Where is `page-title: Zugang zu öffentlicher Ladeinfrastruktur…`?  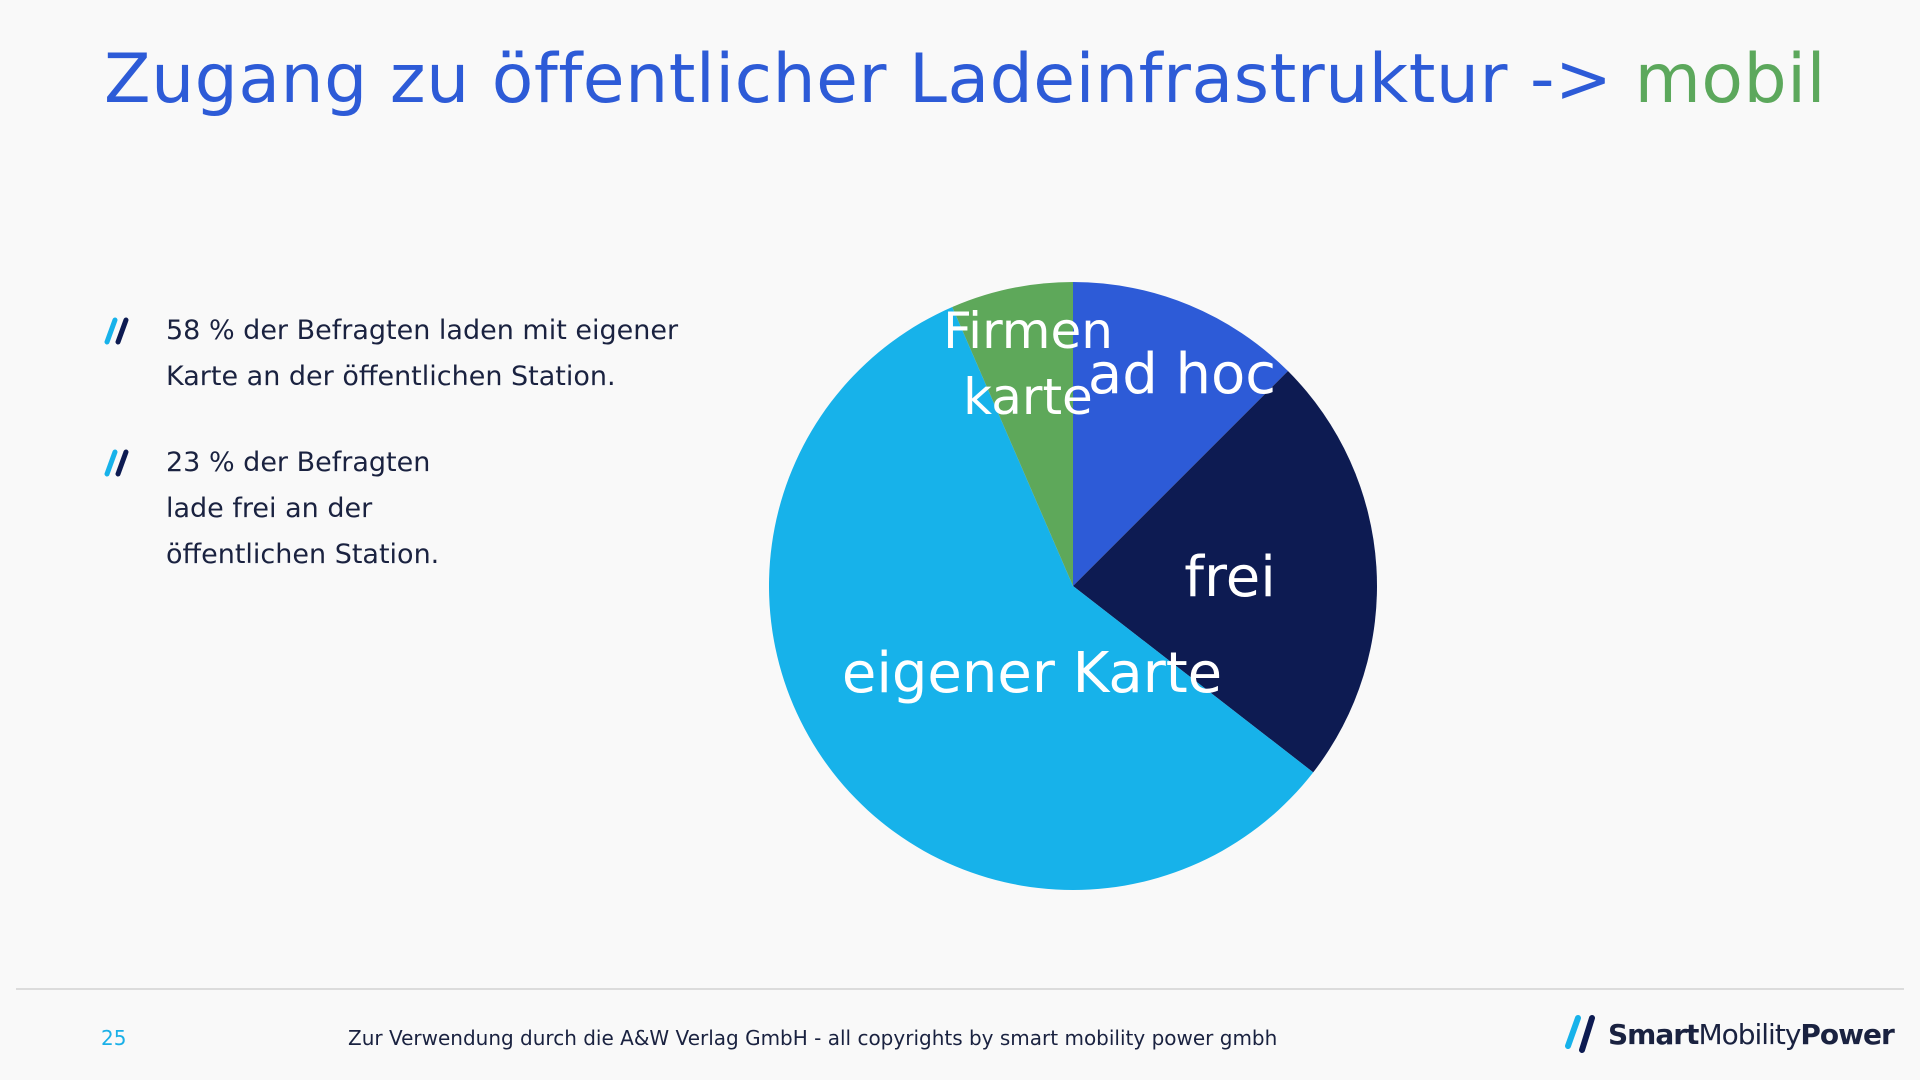
page-title: Zugang zu öffentlicher Ladeinfrastruktur… is located at coordinates (965, 79).